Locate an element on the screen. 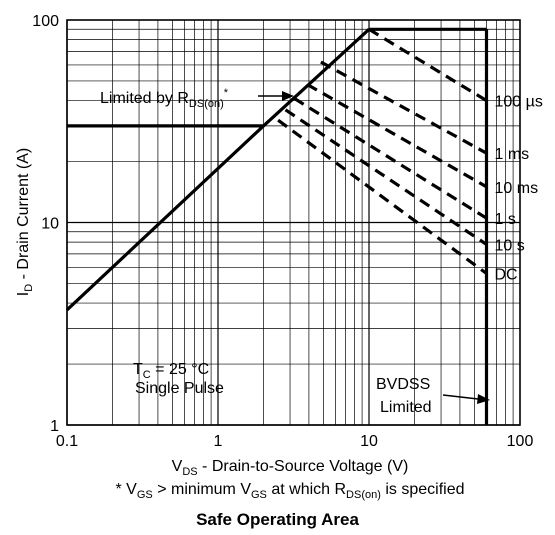  svg-text: Limited by RDS(on)* is located at coordinates (164, 98).